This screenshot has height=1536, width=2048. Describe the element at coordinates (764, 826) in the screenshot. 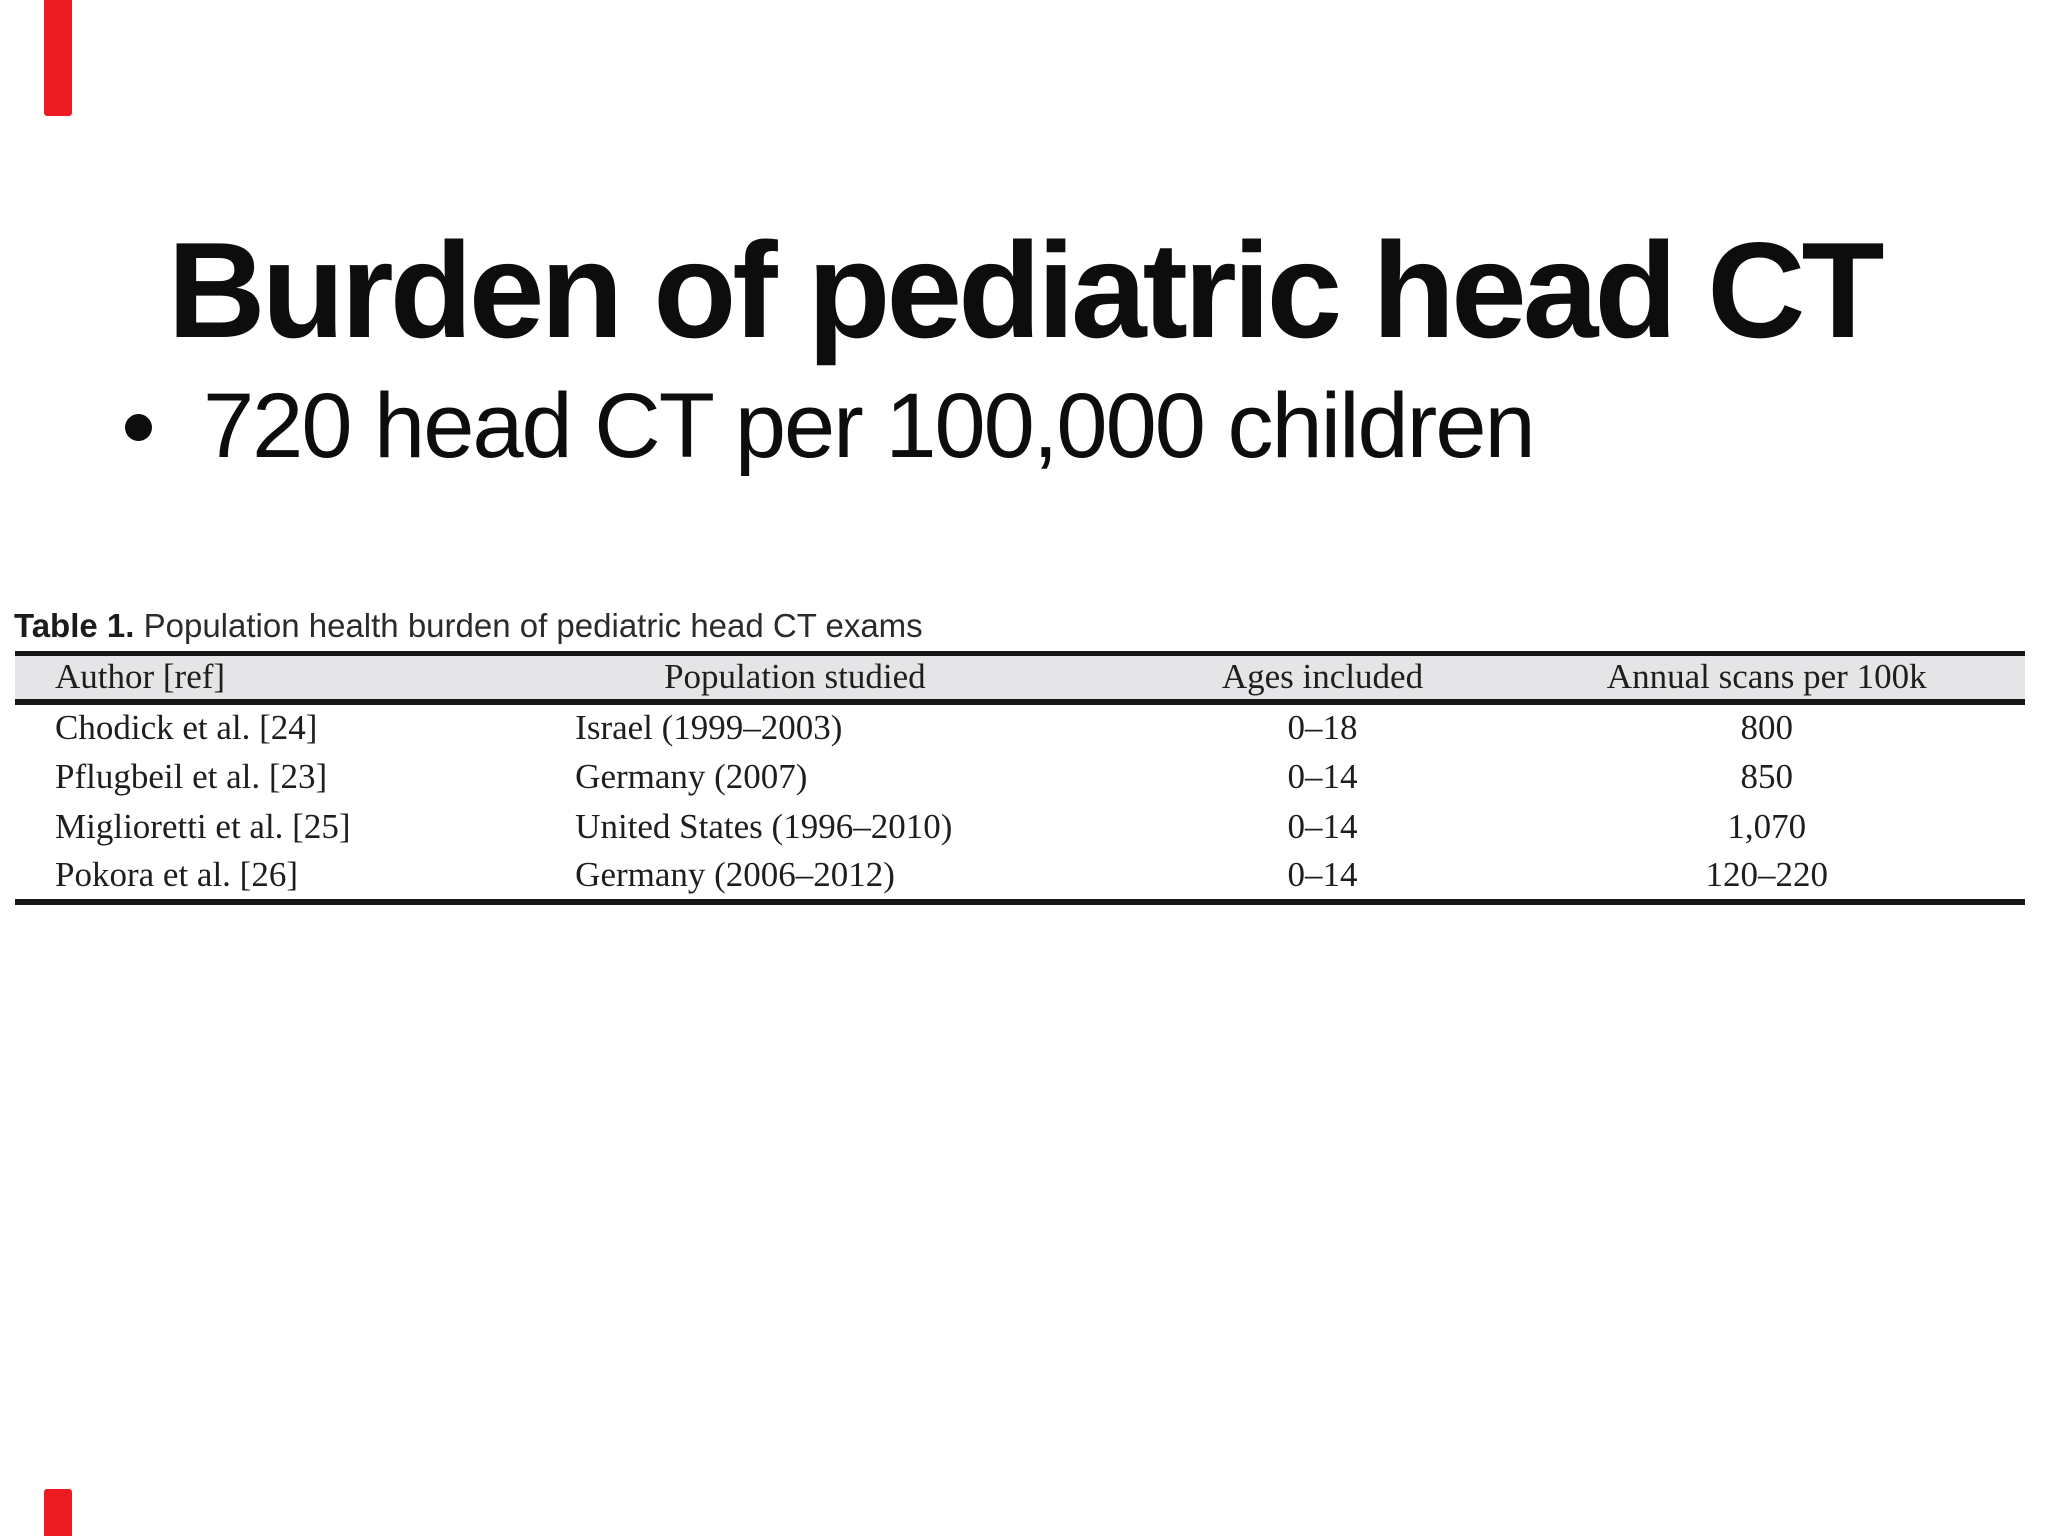

I see `cell-population: United States (1996–2010)` at that location.